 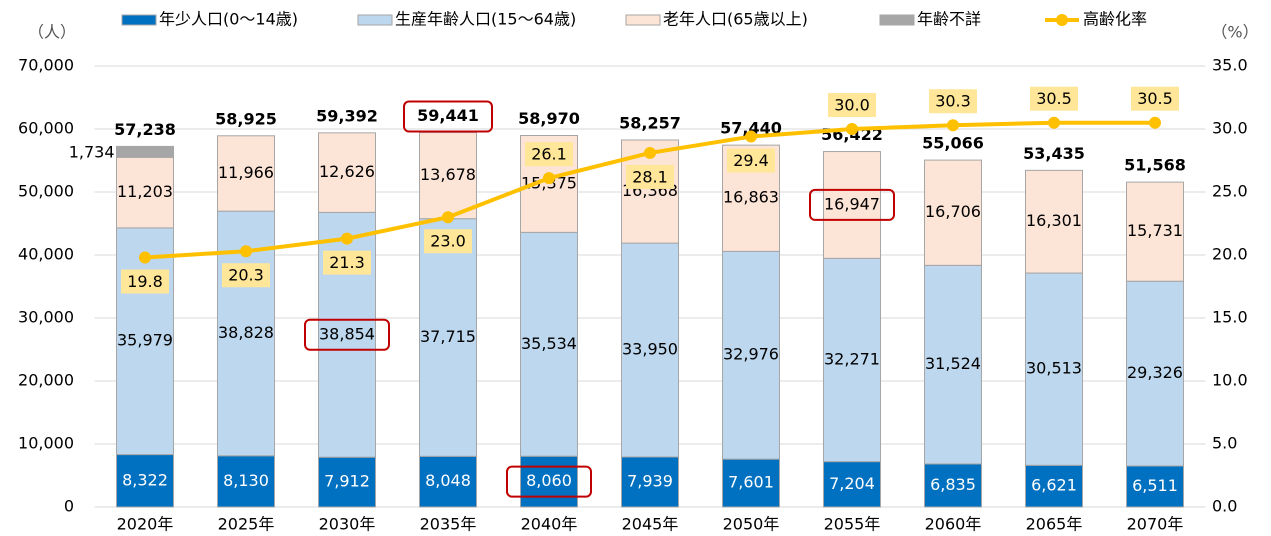 I want to click on x-tick-label: 2030年, so click(x=347, y=524).